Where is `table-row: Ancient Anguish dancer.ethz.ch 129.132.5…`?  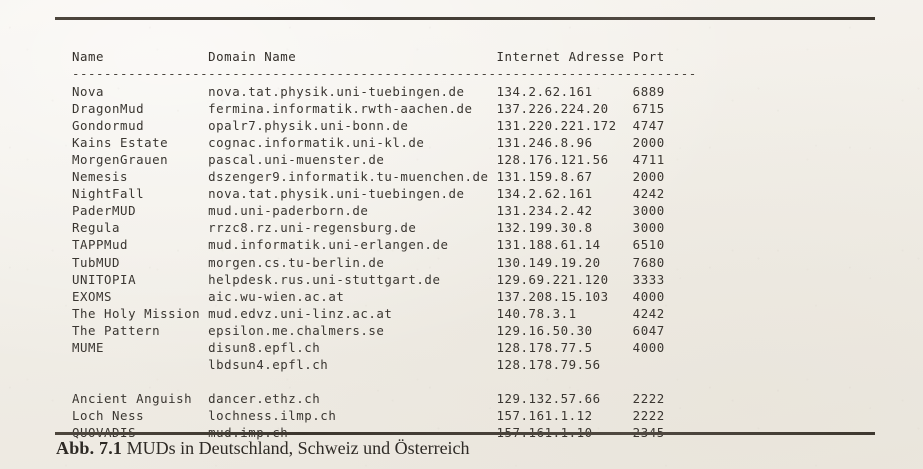 table-row: Ancient Anguish dancer.ethz.ch 129.132.5… is located at coordinates (368, 399).